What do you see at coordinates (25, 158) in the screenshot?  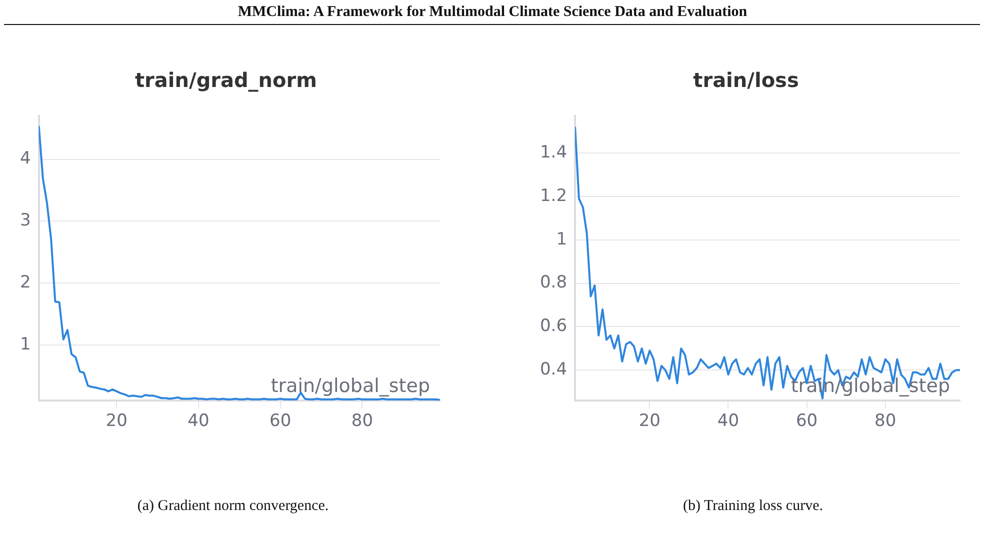 I see `y-tick-label: 4` at bounding box center [25, 158].